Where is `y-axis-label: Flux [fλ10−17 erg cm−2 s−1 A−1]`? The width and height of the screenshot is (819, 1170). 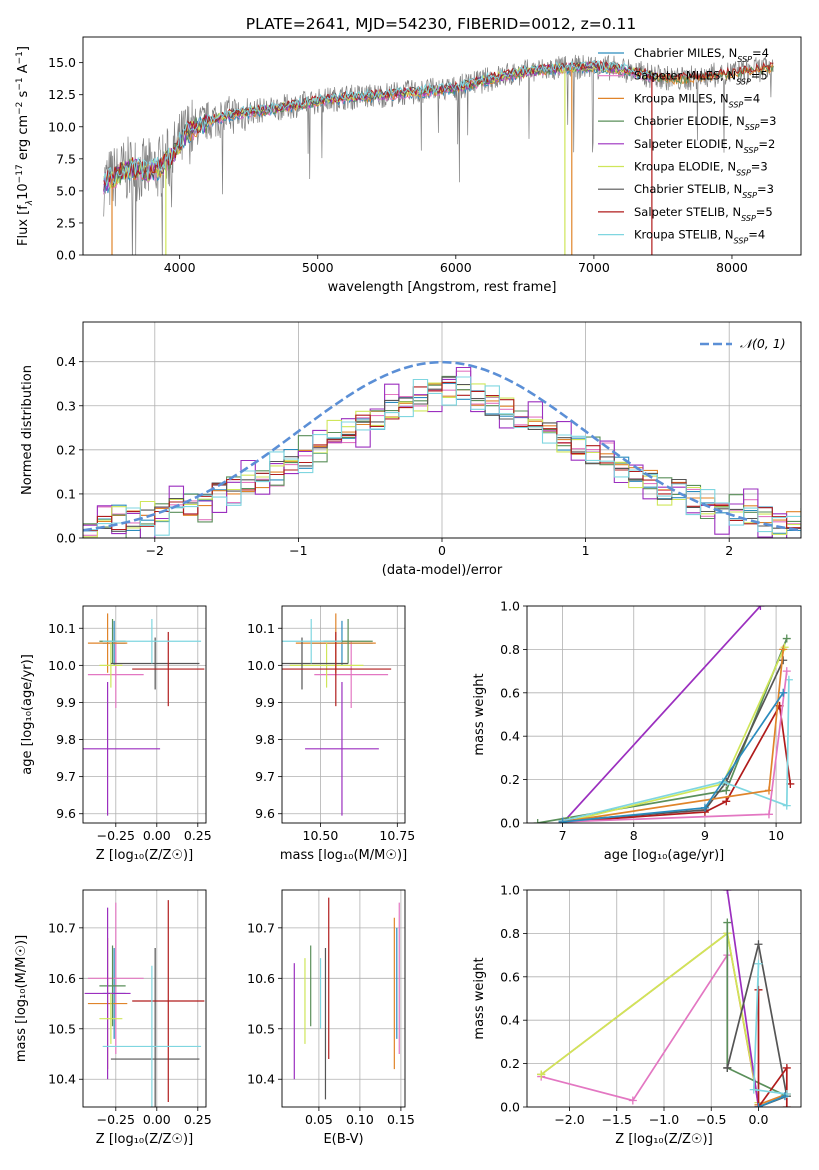
y-axis-label: Flux [fλ10−17 erg cm−2 s−1 A−1] is located at coordinates (25, 146).